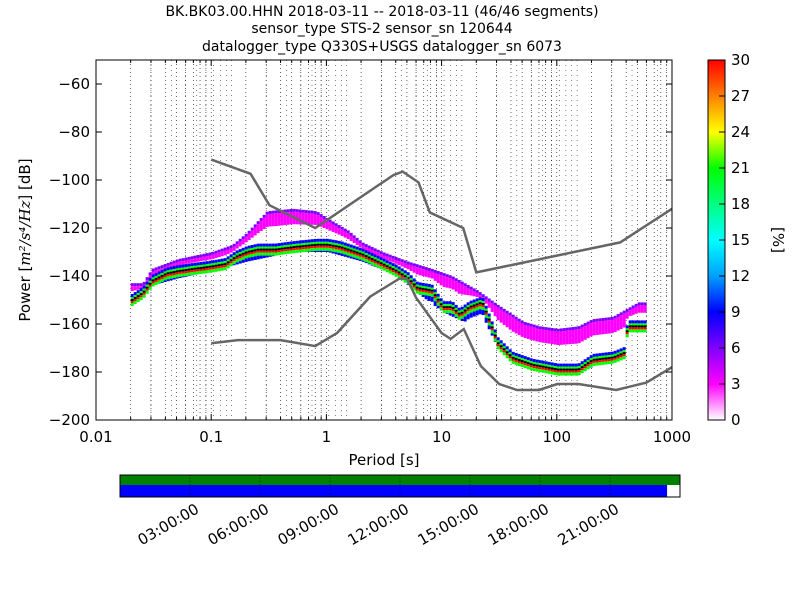  What do you see at coordinates (394, 491) in the screenshot?
I see `data-availability-bar` at bounding box center [394, 491].